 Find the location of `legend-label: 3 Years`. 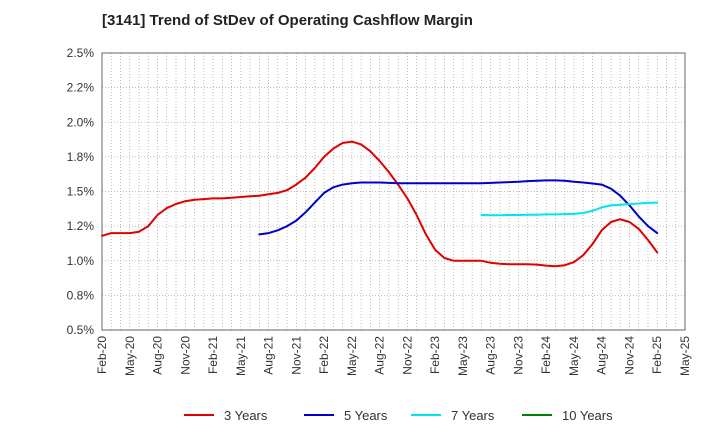

legend-label: 3 Years is located at coordinates (246, 415).